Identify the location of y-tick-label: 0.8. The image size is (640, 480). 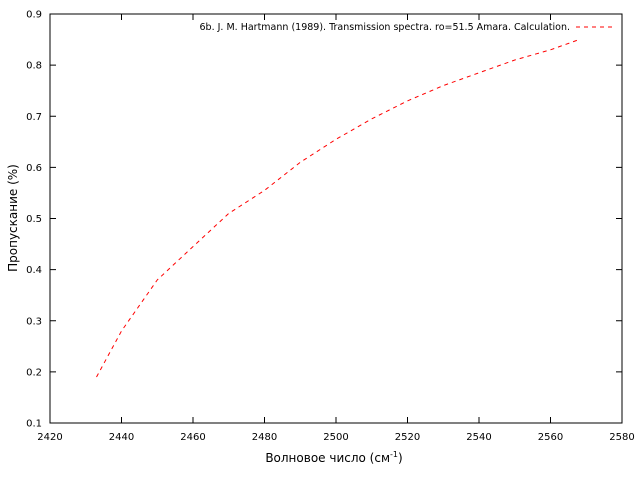
(34, 66).